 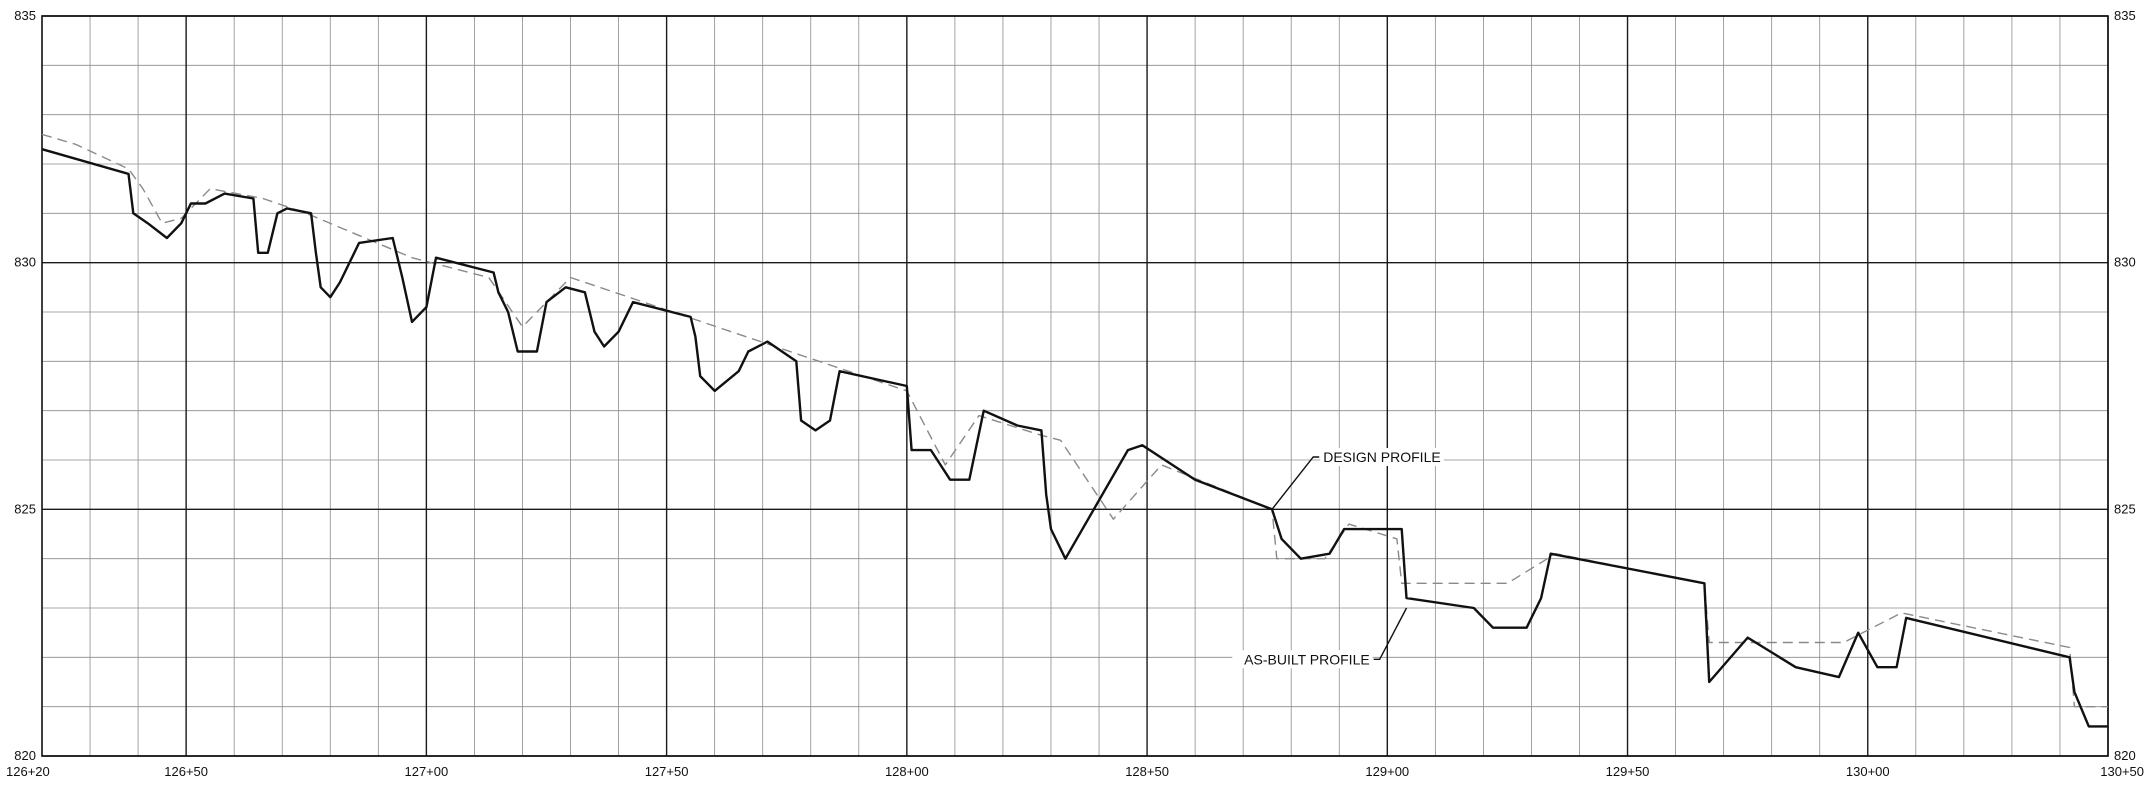 What do you see at coordinates (2122, 771) in the screenshot?
I see `x-tick-label: 130+50` at bounding box center [2122, 771].